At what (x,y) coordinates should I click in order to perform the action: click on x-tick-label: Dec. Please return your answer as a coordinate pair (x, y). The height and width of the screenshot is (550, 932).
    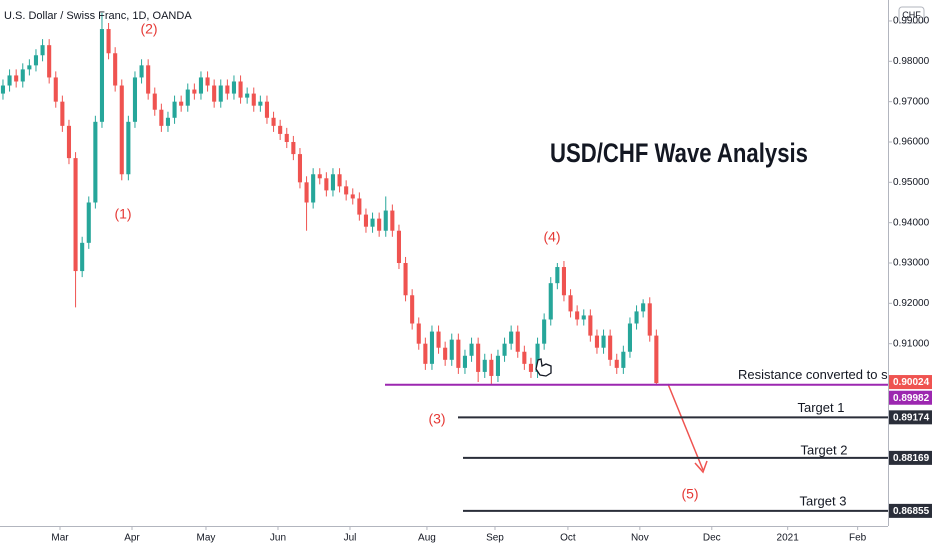
    Looking at the image, I should click on (712, 538).